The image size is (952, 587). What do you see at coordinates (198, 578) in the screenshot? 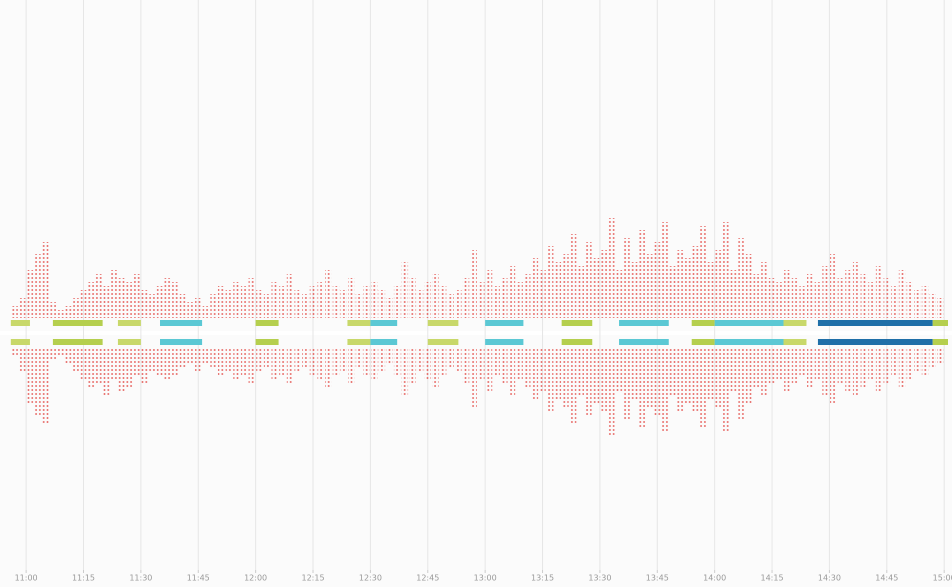
I see `x-tick-label: 11:45` at bounding box center [198, 578].